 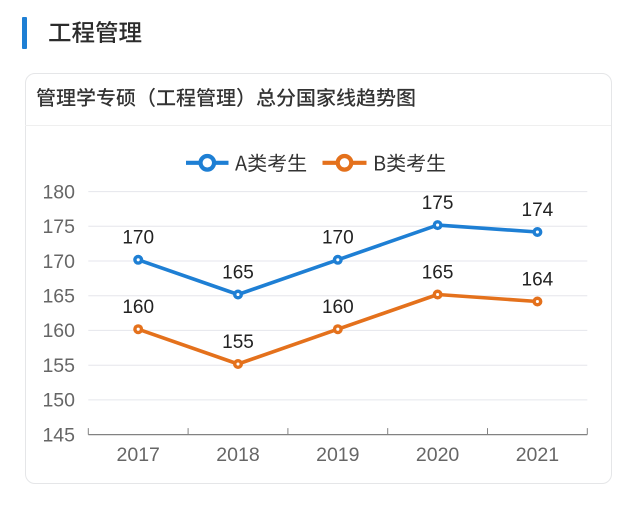 I want to click on svg-text: 2020, so click(x=438, y=455).